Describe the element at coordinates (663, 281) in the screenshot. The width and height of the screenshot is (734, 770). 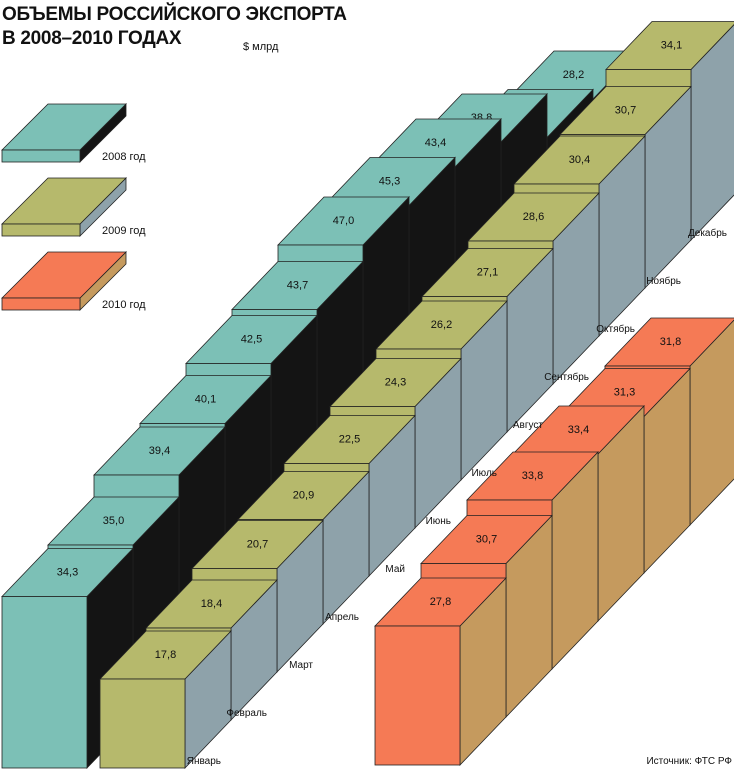
I see `month-label: Ноябрь` at that location.